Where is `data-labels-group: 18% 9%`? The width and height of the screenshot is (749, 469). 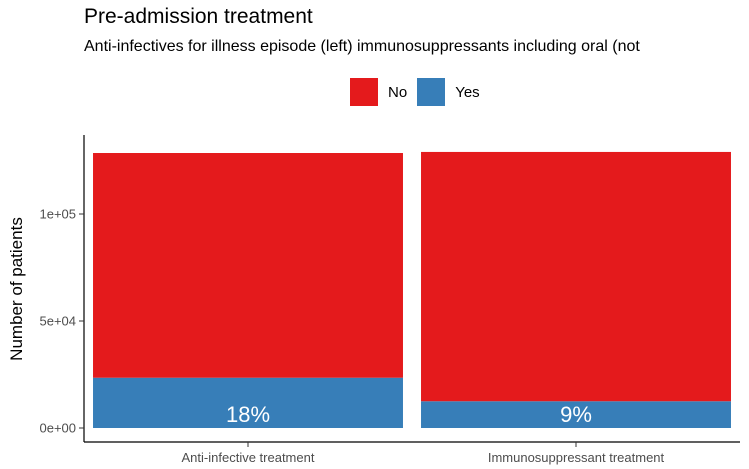 data-labels-group: 18% 9% is located at coordinates (409, 414).